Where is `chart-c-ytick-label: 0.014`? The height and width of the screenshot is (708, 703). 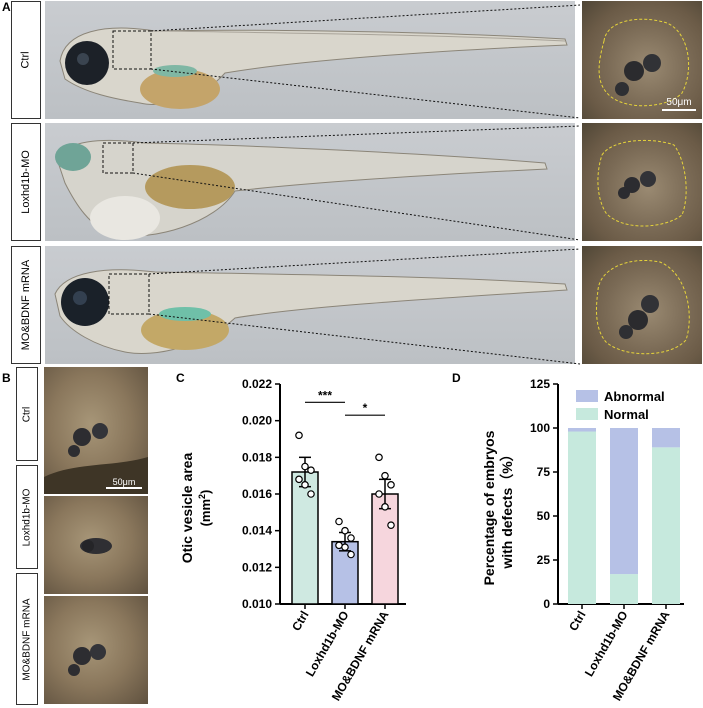 chart-c-ytick-label: 0.014 is located at coordinates (257, 531).